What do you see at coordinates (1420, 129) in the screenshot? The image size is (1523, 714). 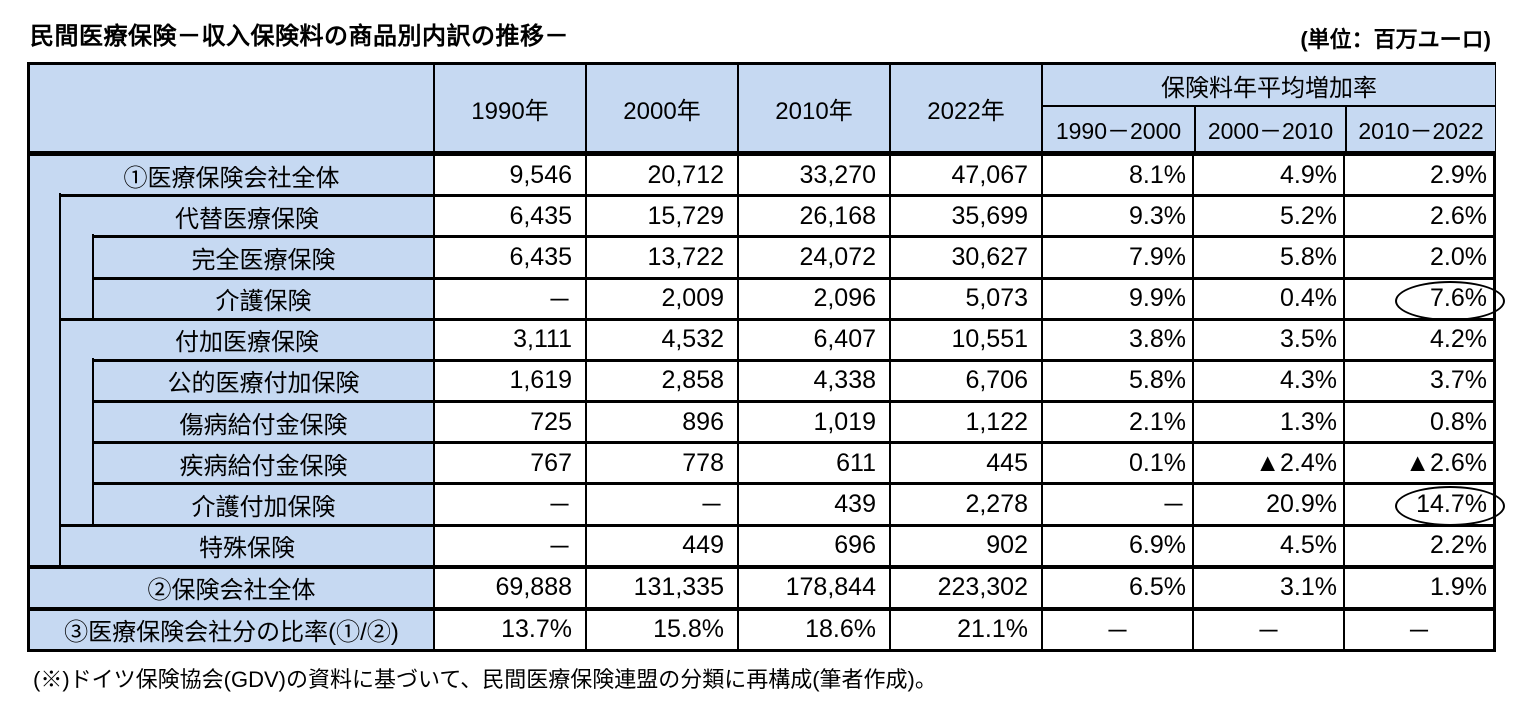 I see `header-growth-2010-2022: 2010－2022` at bounding box center [1420, 129].